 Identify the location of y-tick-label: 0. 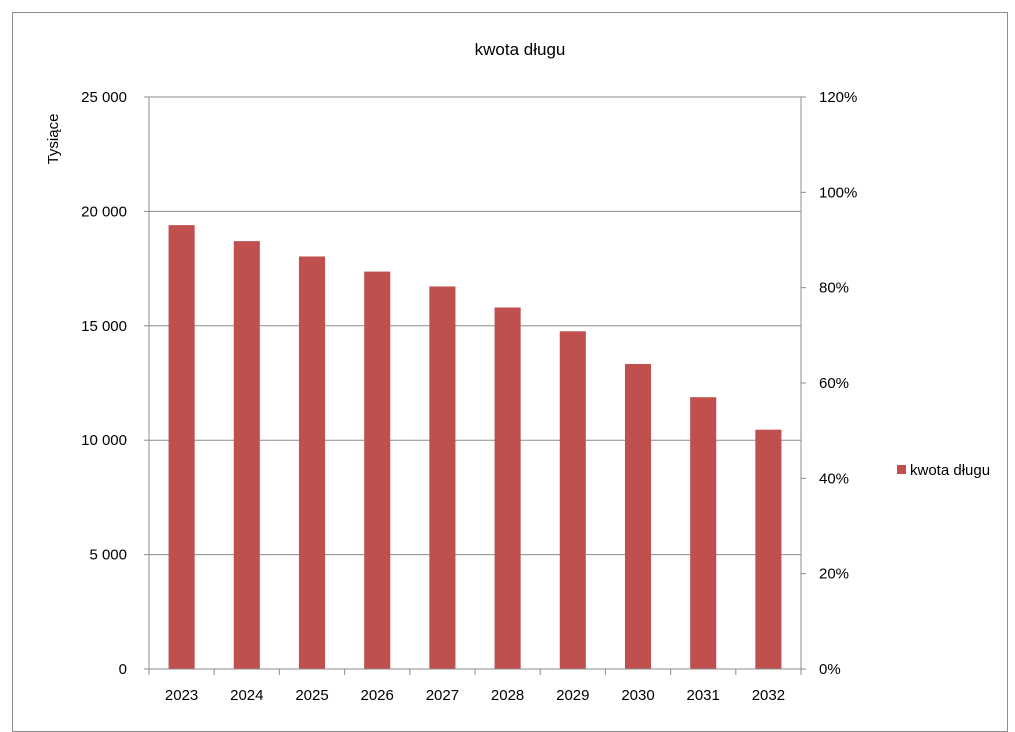
(123, 669).